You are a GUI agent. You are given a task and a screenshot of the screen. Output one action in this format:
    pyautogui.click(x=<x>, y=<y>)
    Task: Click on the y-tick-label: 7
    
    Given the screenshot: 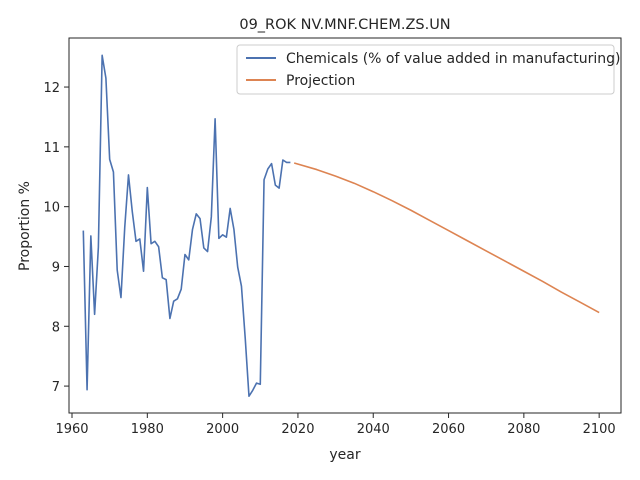 What is the action you would take?
    pyautogui.click(x=56, y=387)
    